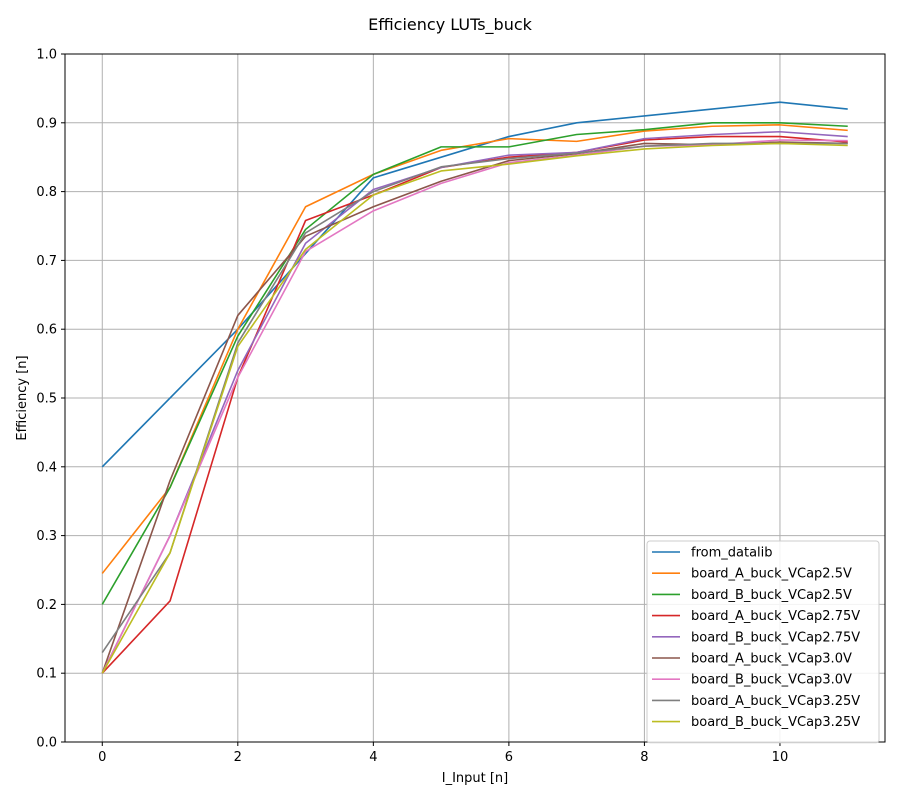  What do you see at coordinates (644, 757) in the screenshot?
I see `x-tick-label: 8` at bounding box center [644, 757].